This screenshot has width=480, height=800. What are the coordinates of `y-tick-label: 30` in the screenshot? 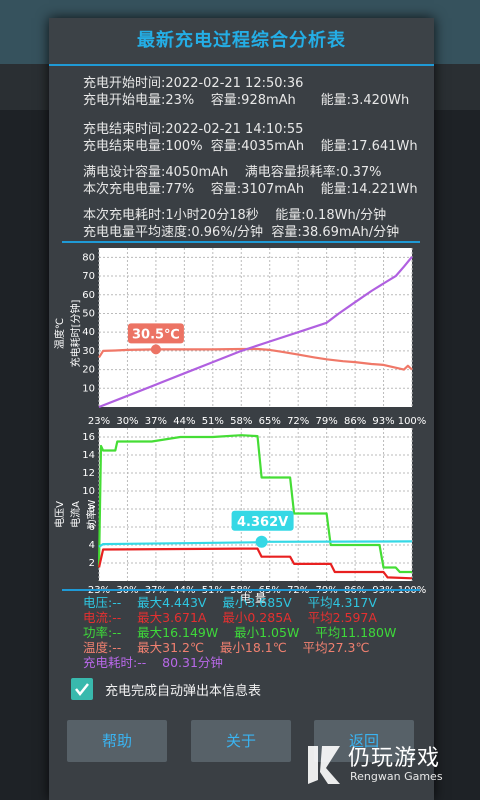 It's located at (88, 351).